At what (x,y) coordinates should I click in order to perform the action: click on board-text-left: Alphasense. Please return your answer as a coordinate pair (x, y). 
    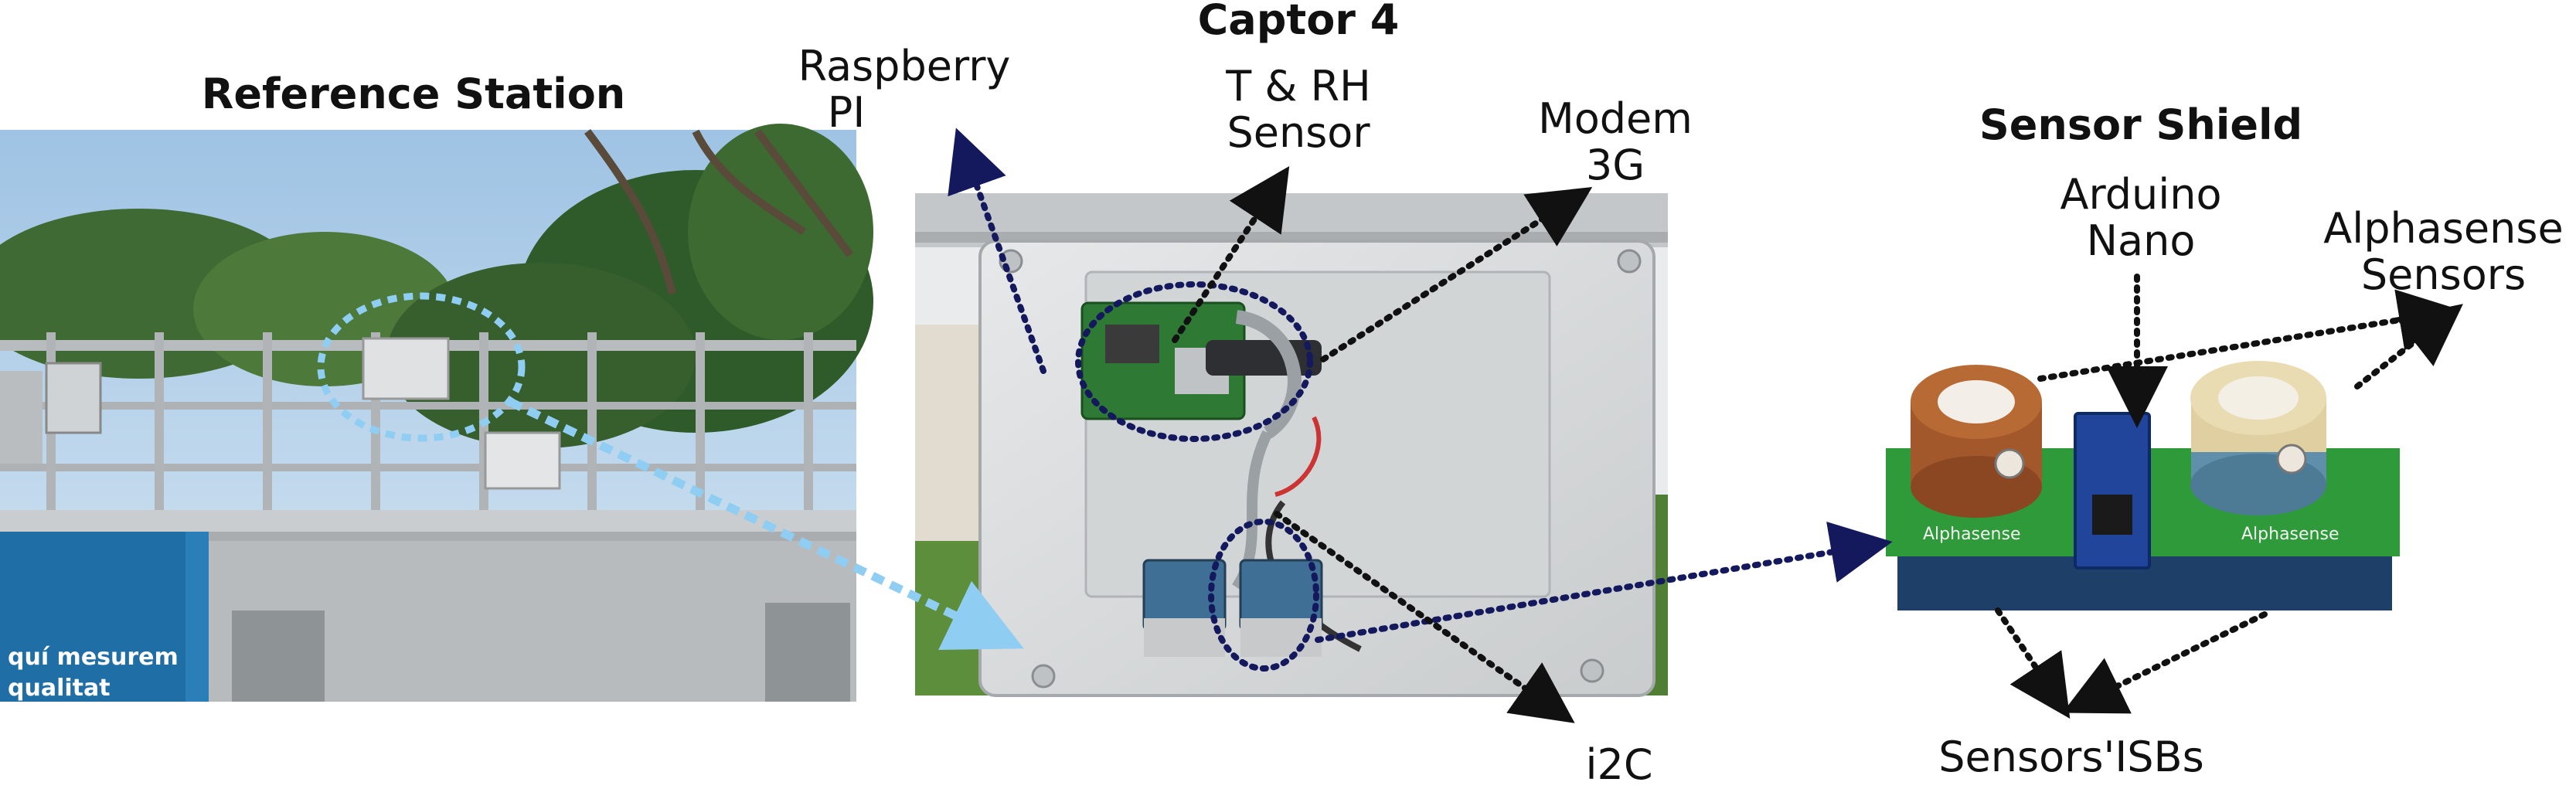
    Looking at the image, I should click on (1972, 534).